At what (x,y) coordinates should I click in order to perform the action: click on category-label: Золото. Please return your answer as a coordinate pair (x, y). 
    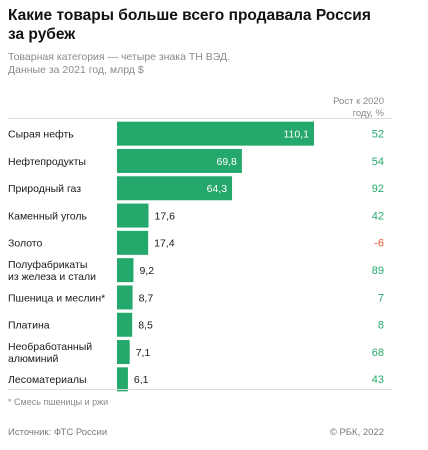
    Looking at the image, I should click on (25, 244).